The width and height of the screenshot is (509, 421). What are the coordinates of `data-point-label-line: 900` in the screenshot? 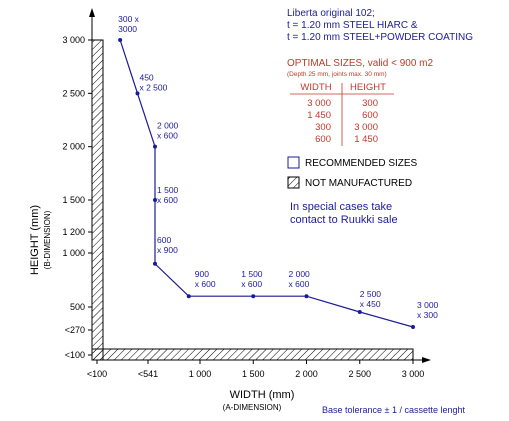 It's located at (202, 274).